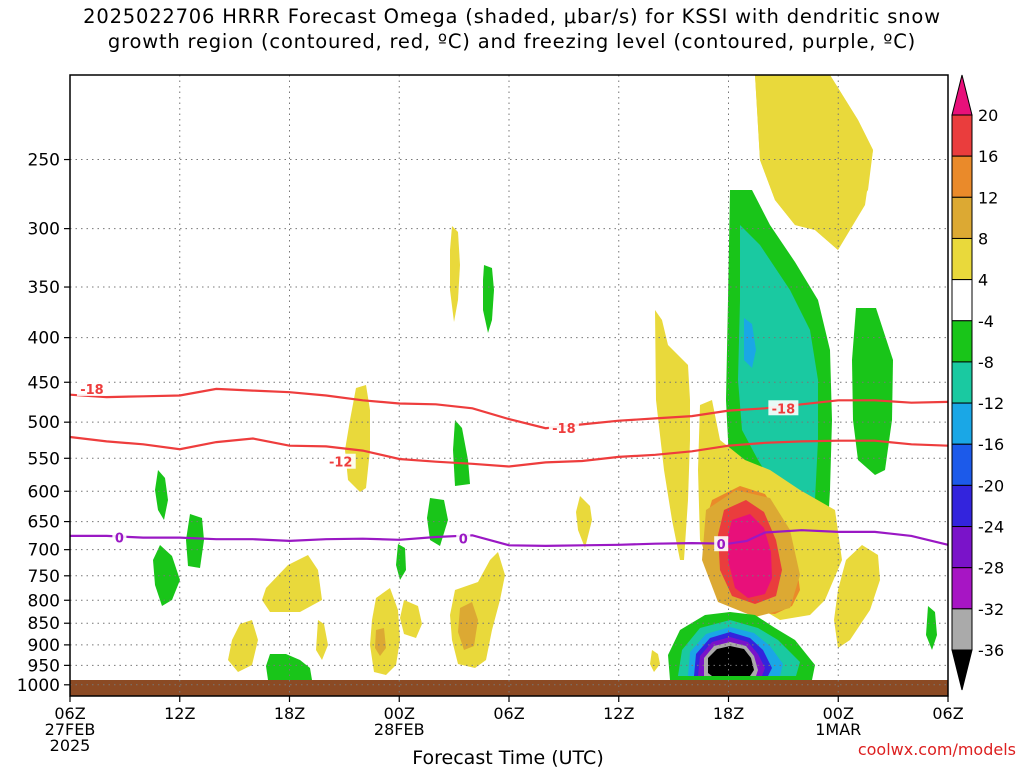  Describe the element at coordinates (44, 577) in the screenshot. I see `y-tick-label: 750` at that location.